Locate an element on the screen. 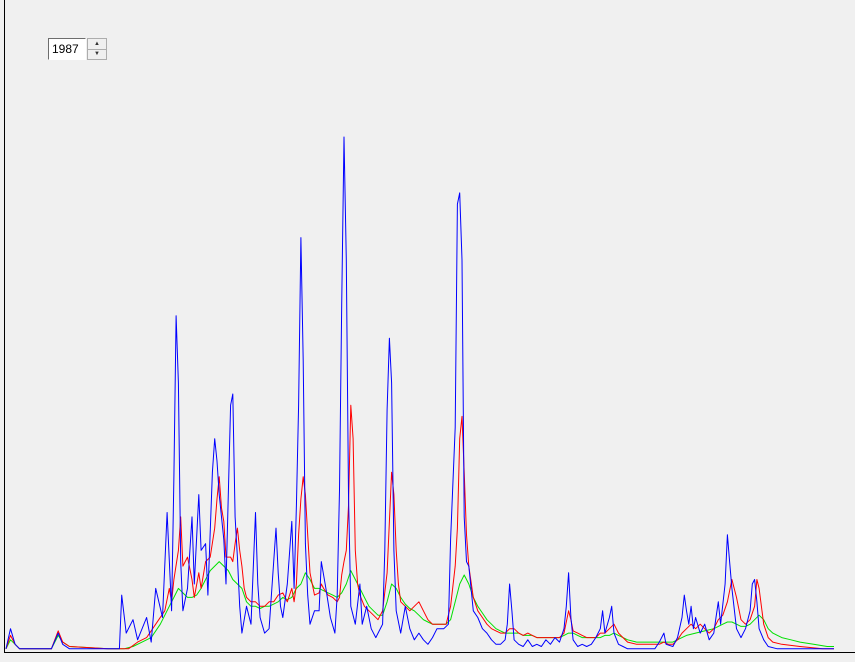 The height and width of the screenshot is (662, 855). spin-buttons: ▲ ▼ is located at coordinates (97, 49).